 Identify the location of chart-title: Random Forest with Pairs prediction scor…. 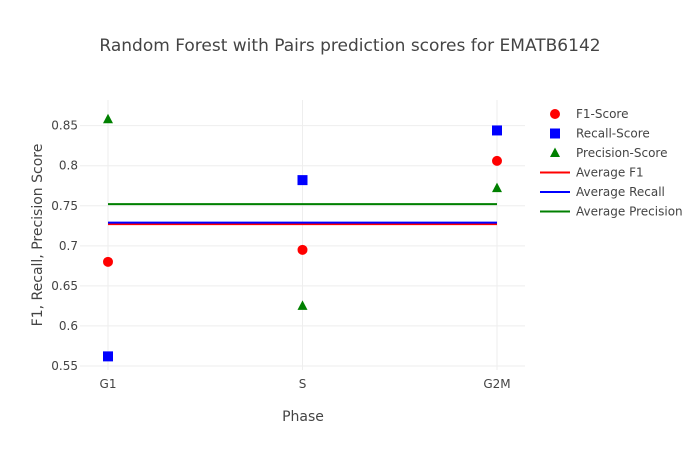
(349, 46).